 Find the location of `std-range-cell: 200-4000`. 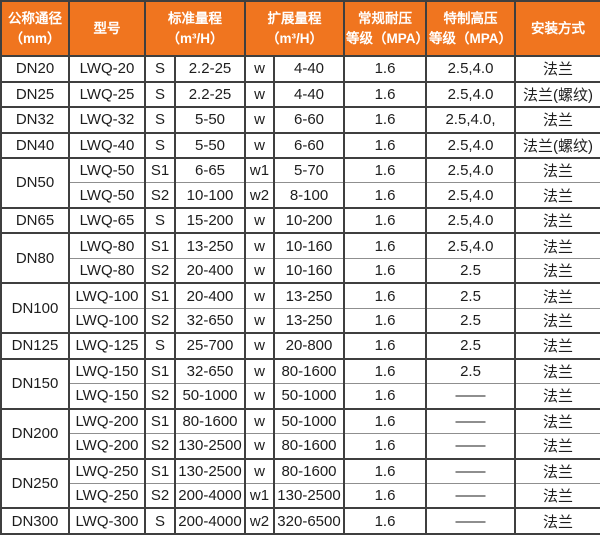

std-range-cell: 200-4000 is located at coordinates (210, 495).